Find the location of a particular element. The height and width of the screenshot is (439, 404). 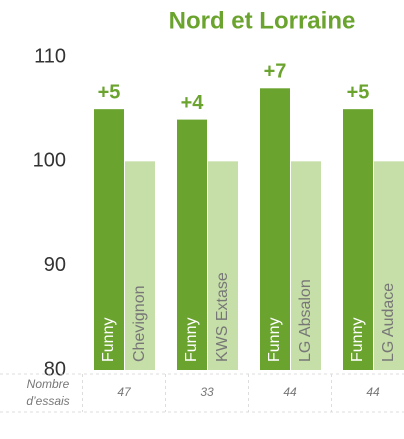

bar-label: LG Absalon is located at coordinates (305, 320).